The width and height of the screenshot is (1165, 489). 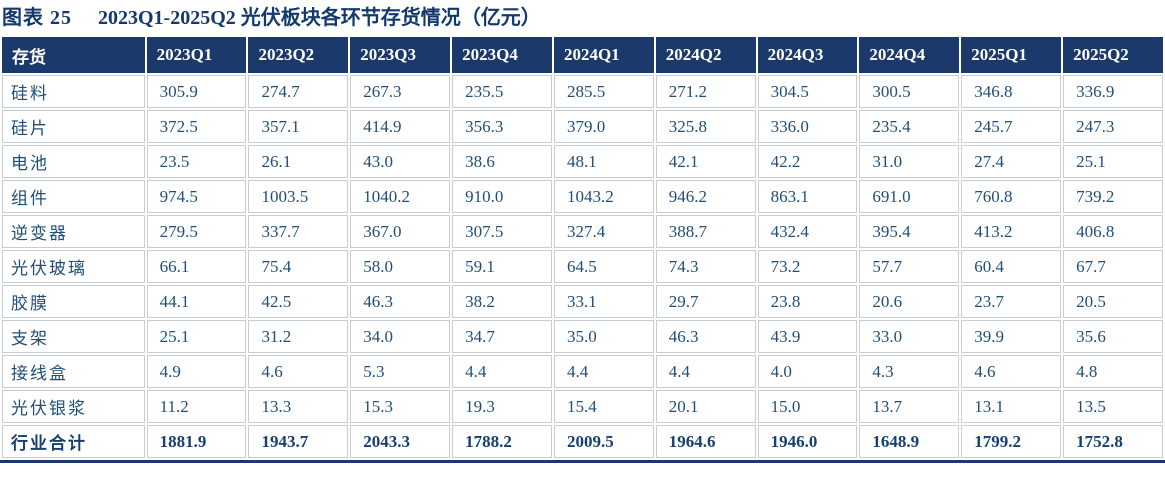 I want to click on data-cell: 974.5, so click(x=196, y=196).